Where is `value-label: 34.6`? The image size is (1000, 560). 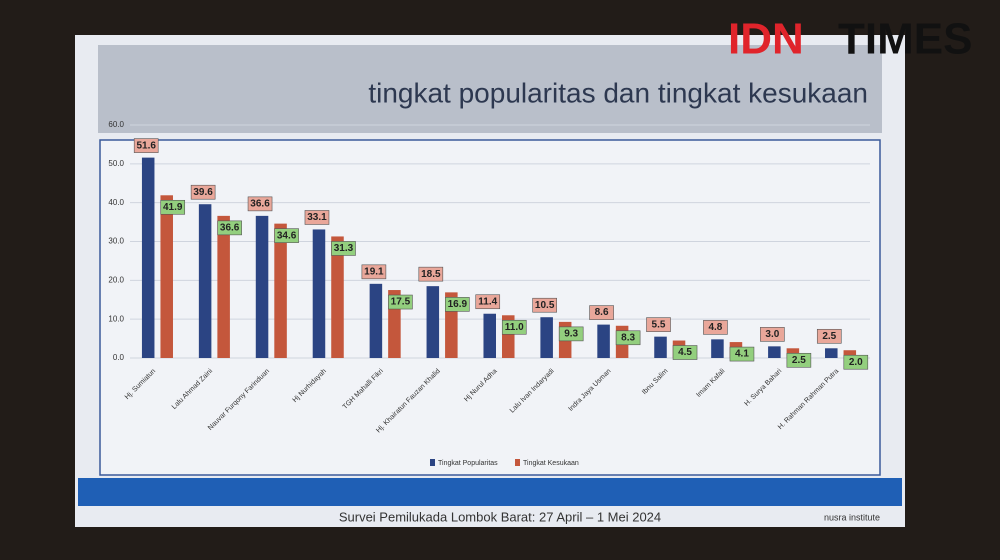 value-label: 34.6 is located at coordinates (287, 235).